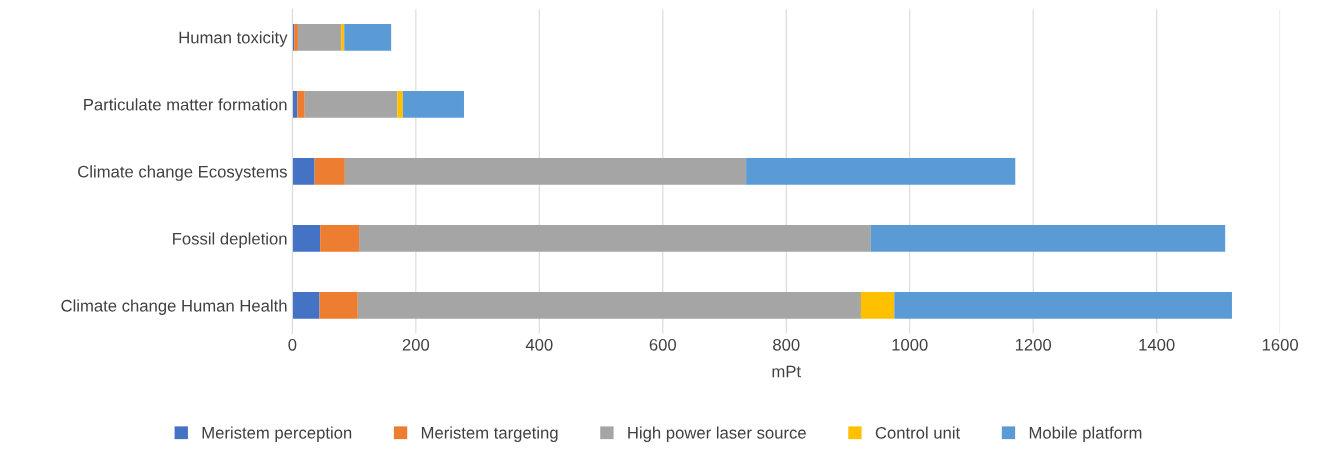 The height and width of the screenshot is (457, 1317). I want to click on x-tick-label: 0, so click(292, 344).